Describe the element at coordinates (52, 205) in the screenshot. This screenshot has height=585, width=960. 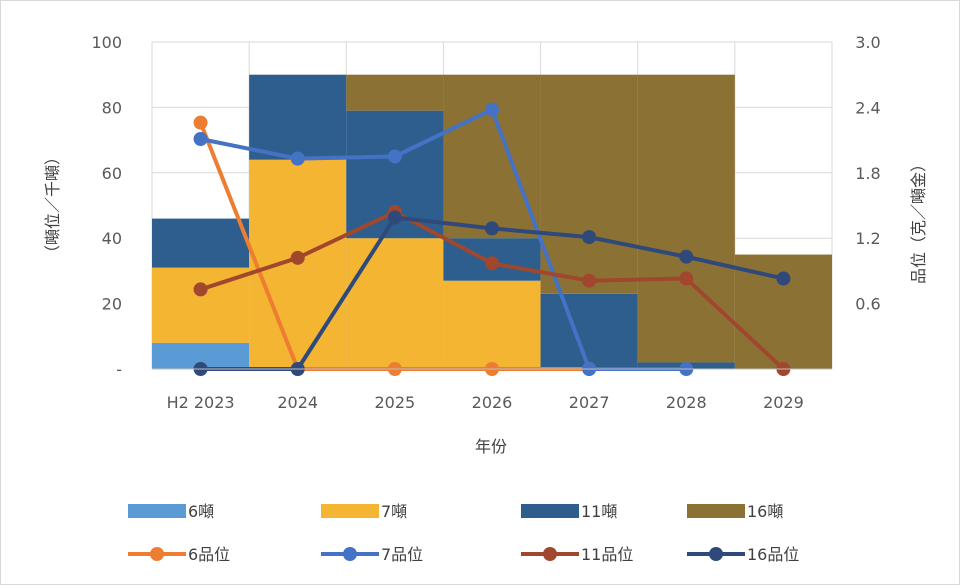
I see `y-axis-left-title: （噸位／千噸）` at that location.